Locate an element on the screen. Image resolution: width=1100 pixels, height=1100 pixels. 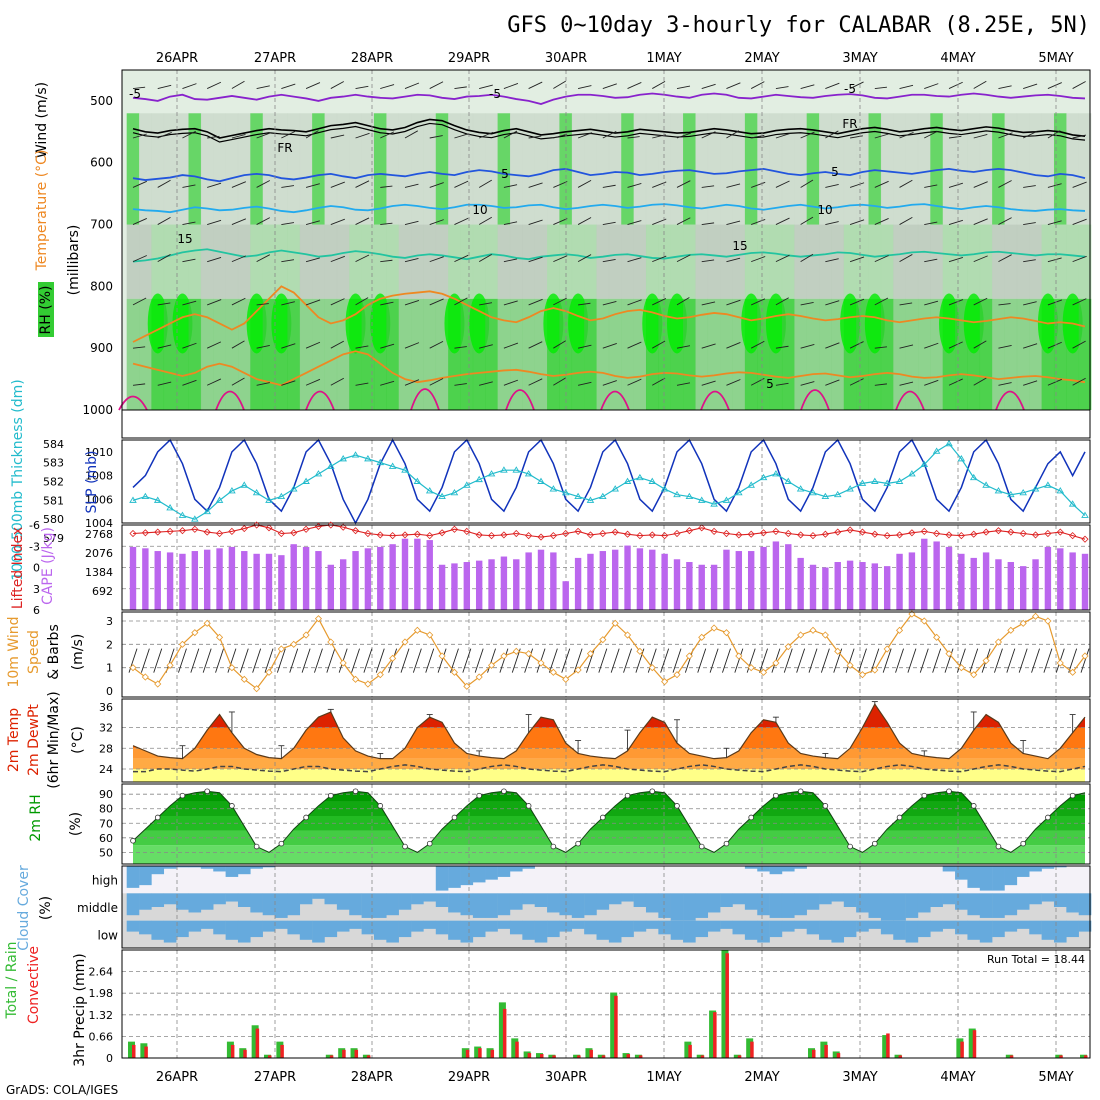
rh-core-blob is located at coordinates (380, 323).